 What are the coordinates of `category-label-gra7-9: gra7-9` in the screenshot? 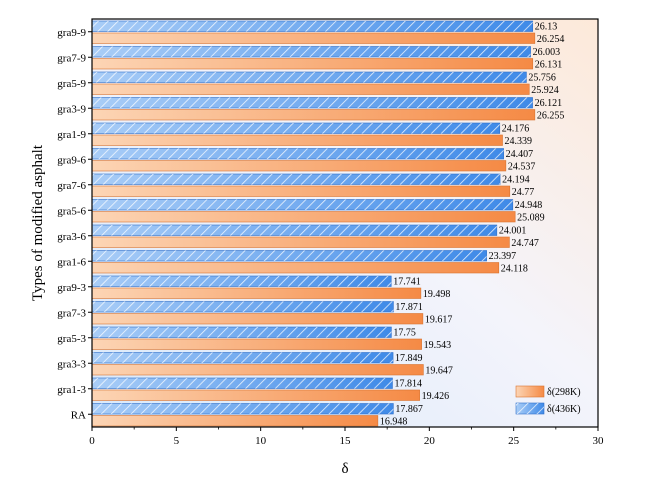 It's located at (71, 58).